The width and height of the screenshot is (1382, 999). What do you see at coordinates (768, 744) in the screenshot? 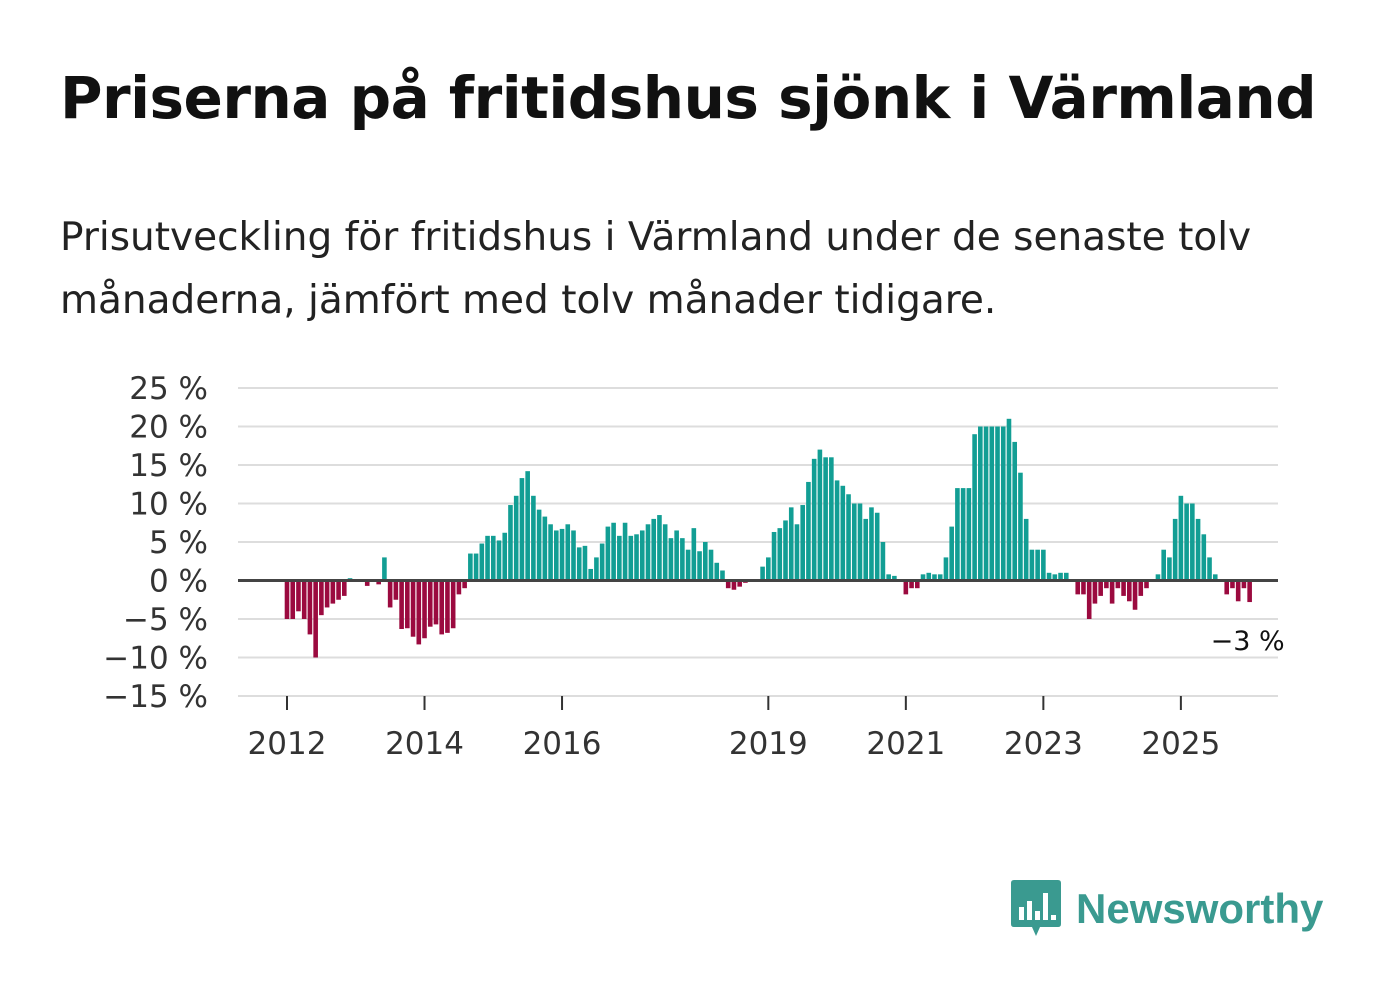
I see `x-tick-label: 2019` at bounding box center [768, 744].